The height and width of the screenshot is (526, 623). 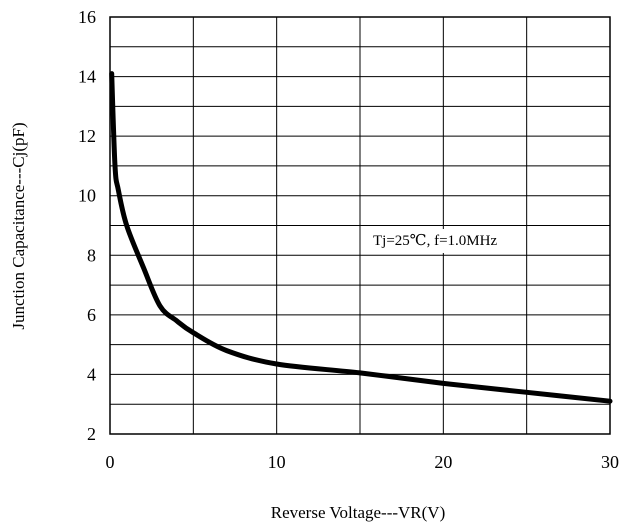 I want to click on y-tick-label: 16, so click(x=87, y=17).